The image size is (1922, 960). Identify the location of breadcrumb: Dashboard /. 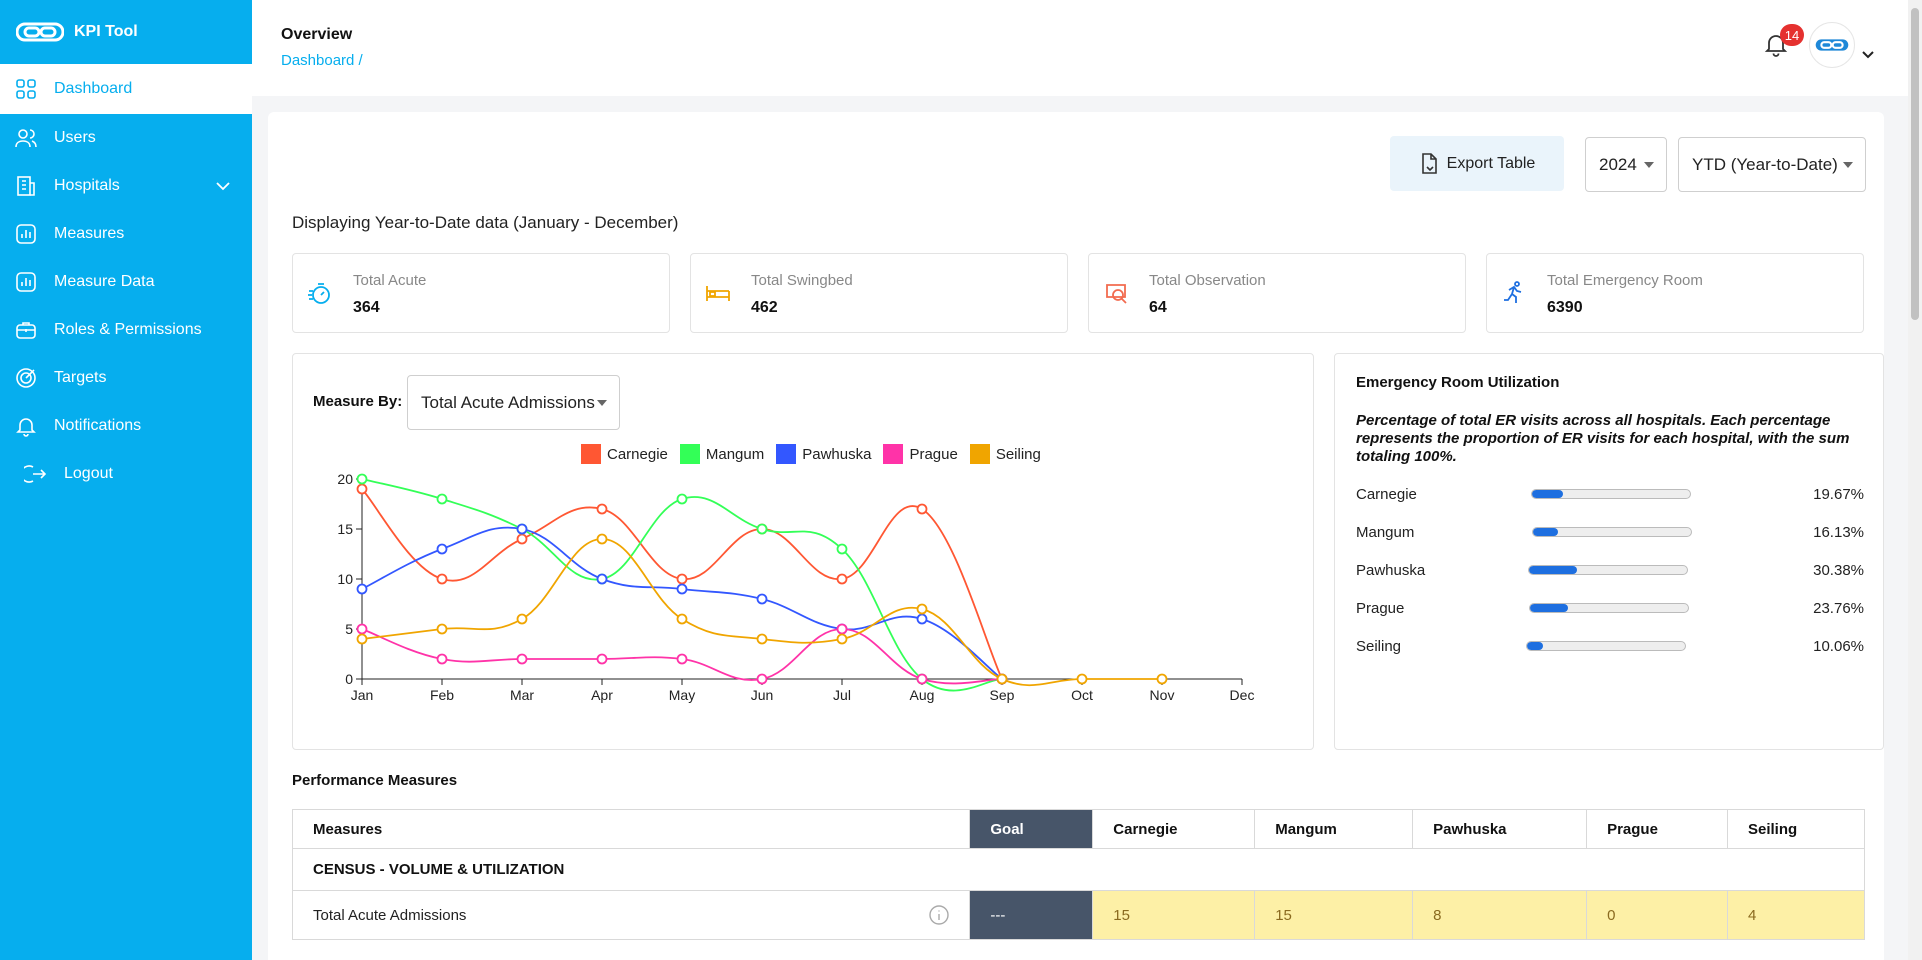
(322, 60).